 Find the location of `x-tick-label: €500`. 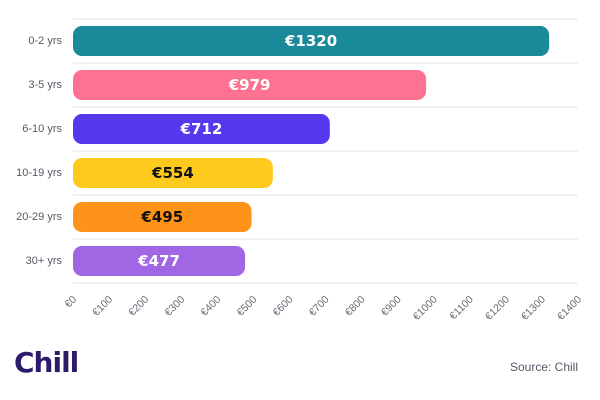

x-tick-label: €500 is located at coordinates (246, 306).